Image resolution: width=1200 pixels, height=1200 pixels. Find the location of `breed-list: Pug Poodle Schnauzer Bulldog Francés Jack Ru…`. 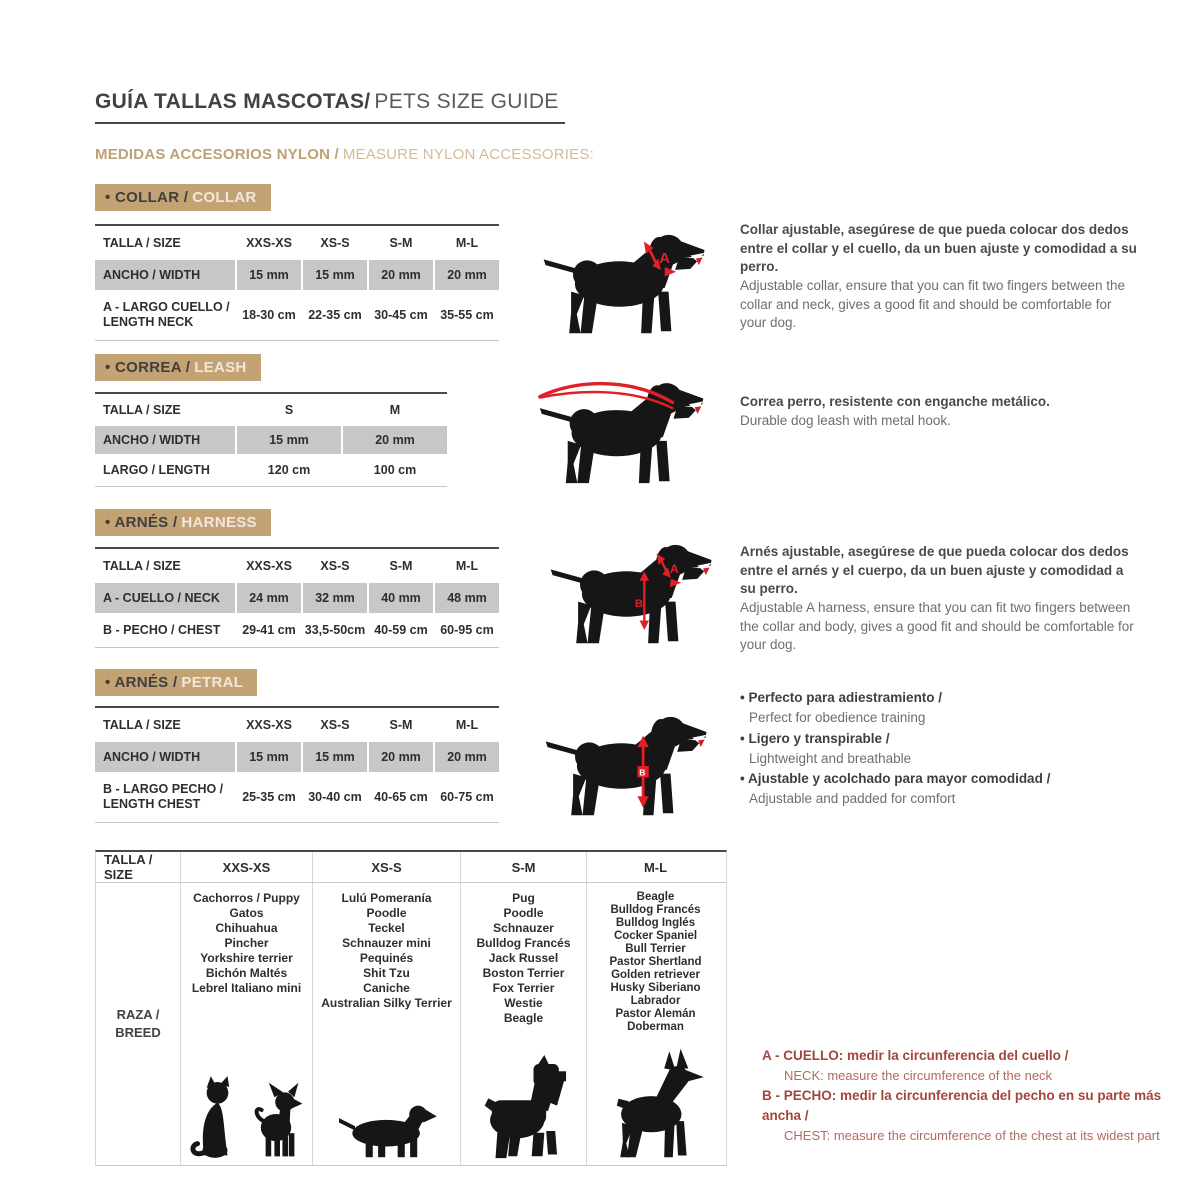

breed-list: Pug Poodle Schnauzer Bulldog Francés Jack Ru… is located at coordinates (523, 958).